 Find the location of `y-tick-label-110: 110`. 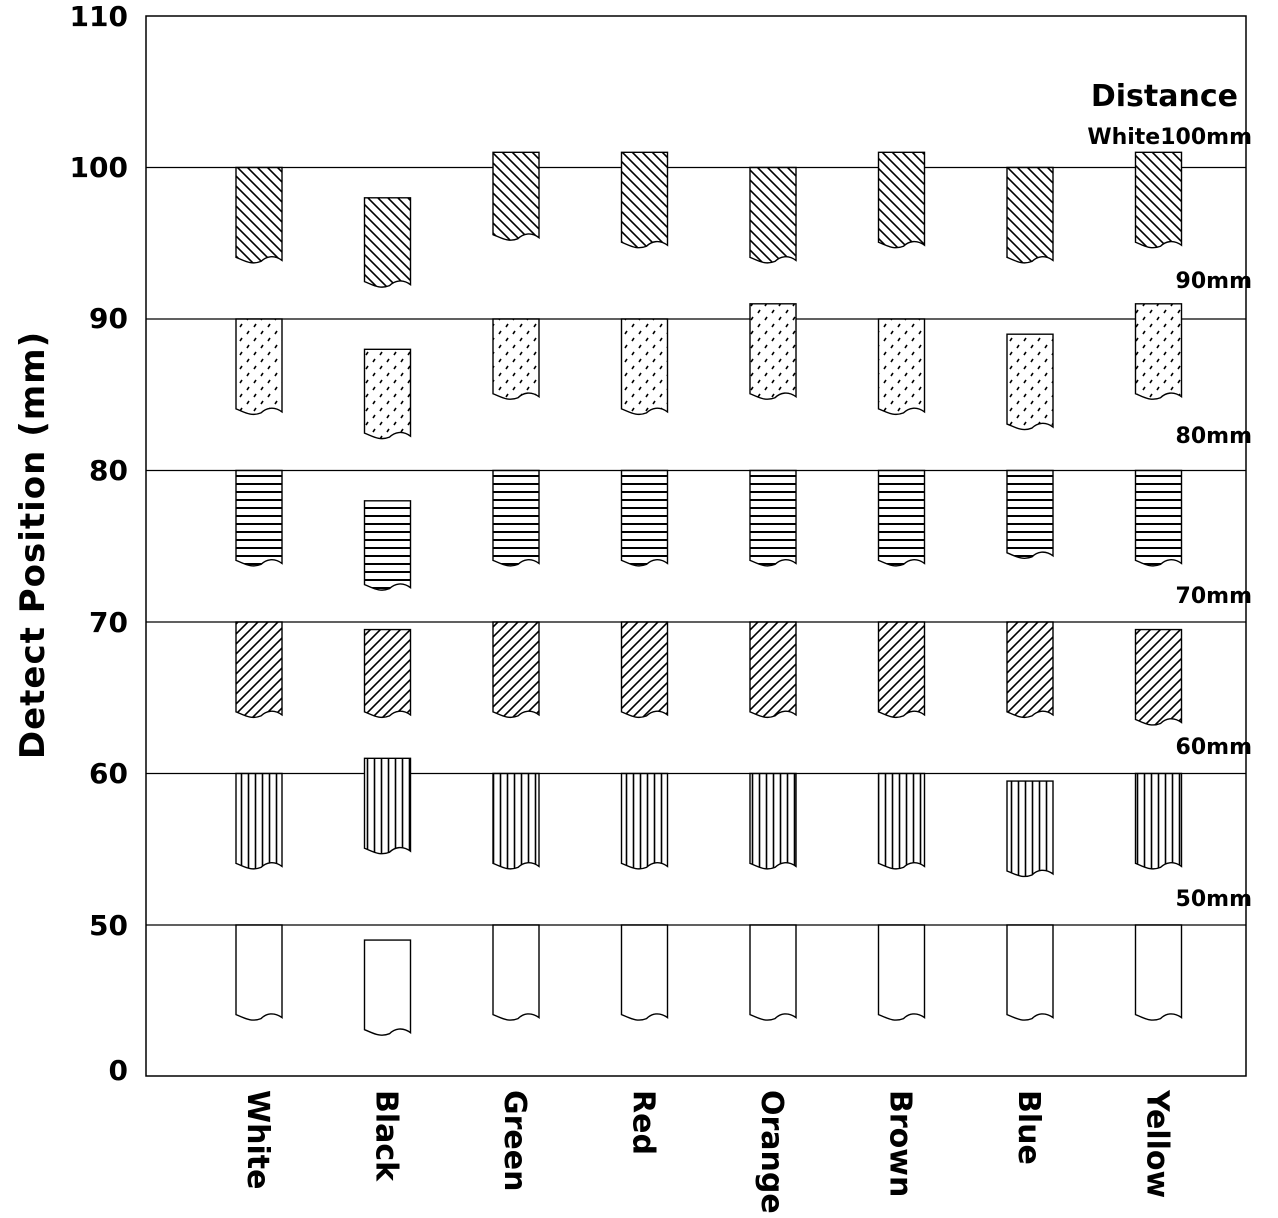

y-tick-label-110: 110 is located at coordinates (99, 16).